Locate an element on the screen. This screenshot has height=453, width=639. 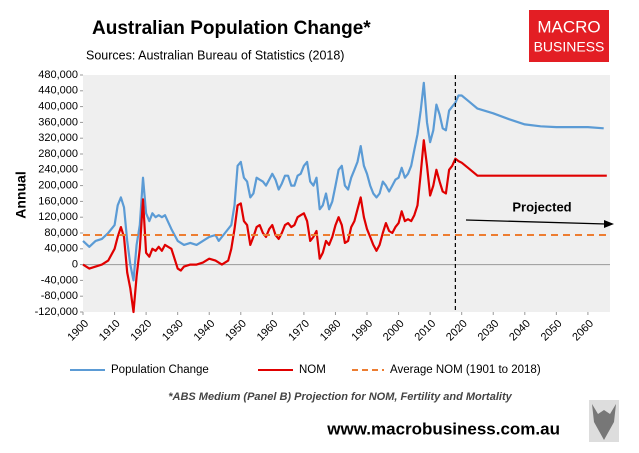
x-tick-label: 2040 is located at coordinates (520, 331).